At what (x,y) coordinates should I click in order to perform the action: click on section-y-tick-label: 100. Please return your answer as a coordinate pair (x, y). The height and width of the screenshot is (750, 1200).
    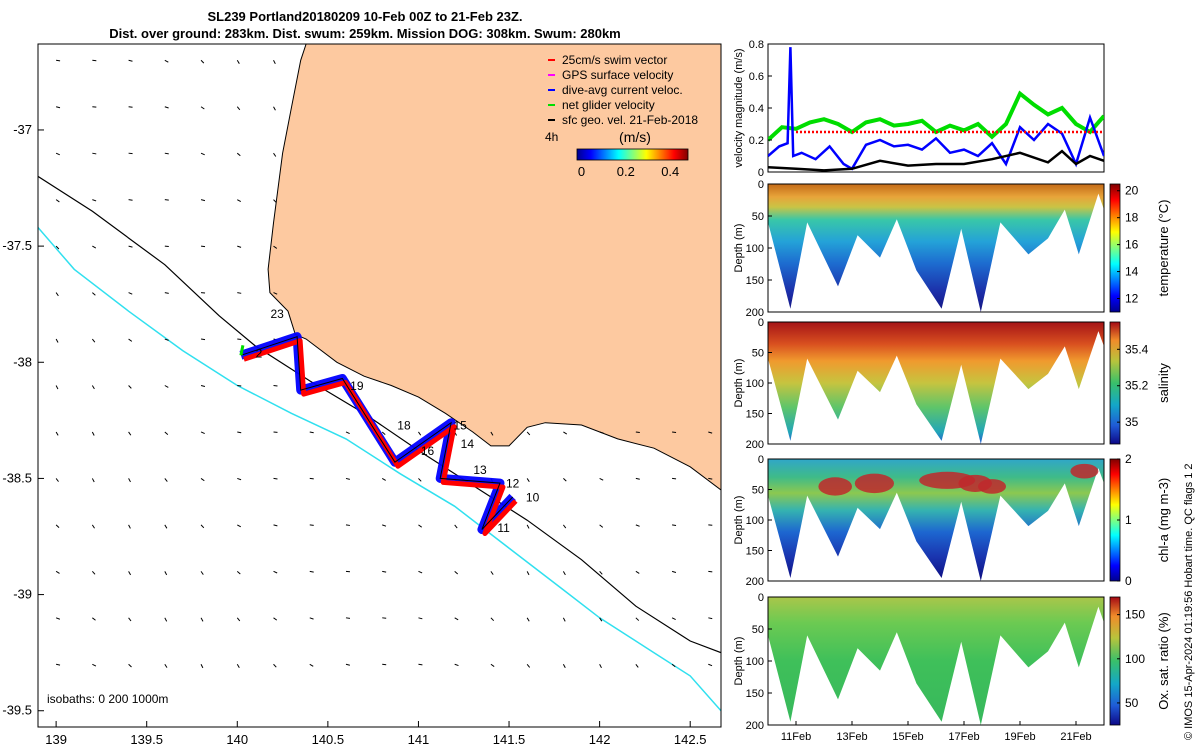
    Looking at the image, I should click on (755, 521).